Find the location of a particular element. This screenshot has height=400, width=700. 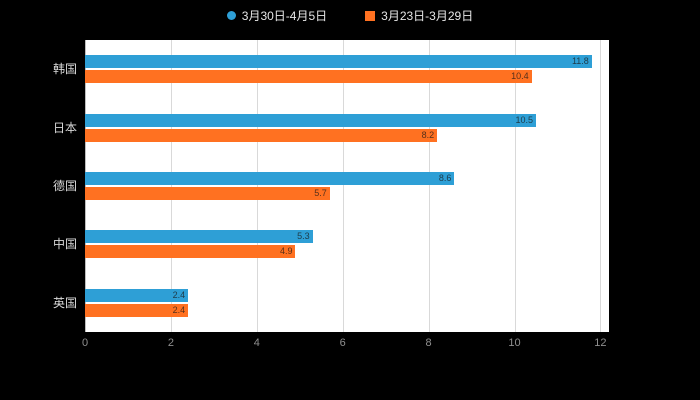

legend-marker-circle-icon is located at coordinates (231, 15).